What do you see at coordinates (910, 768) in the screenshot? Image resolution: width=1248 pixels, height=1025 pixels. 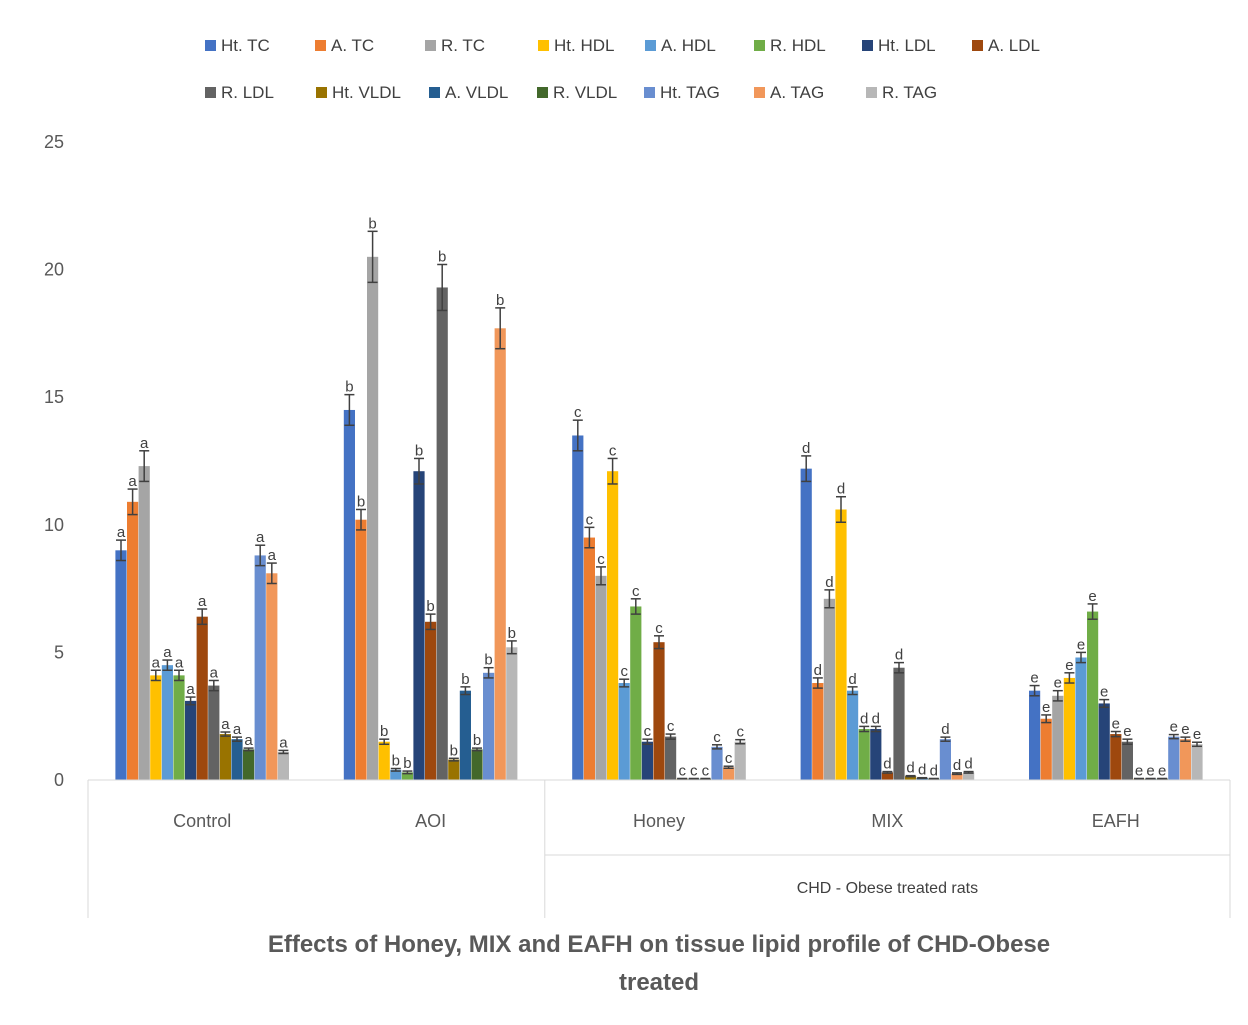 I see `data-label-mix-9: d` at bounding box center [910, 768].